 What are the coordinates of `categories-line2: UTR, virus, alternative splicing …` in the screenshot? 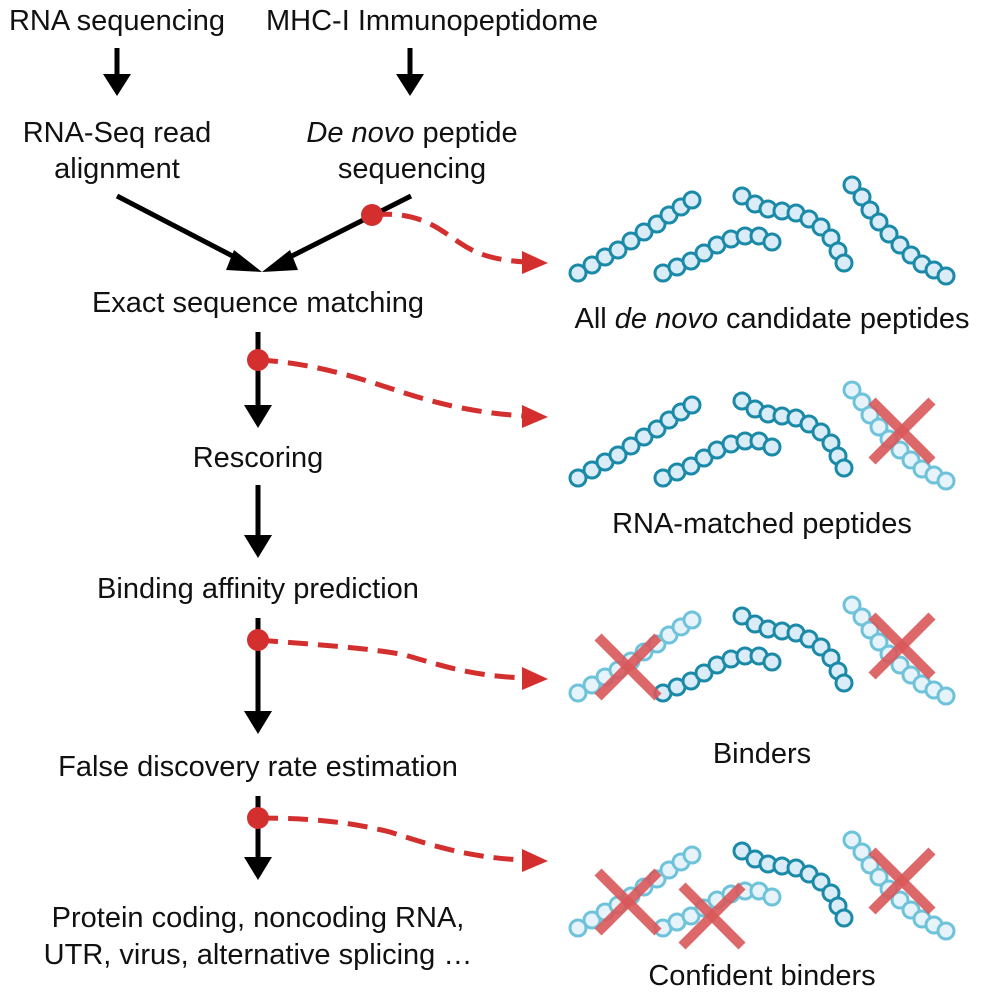 It's located at (258, 955).